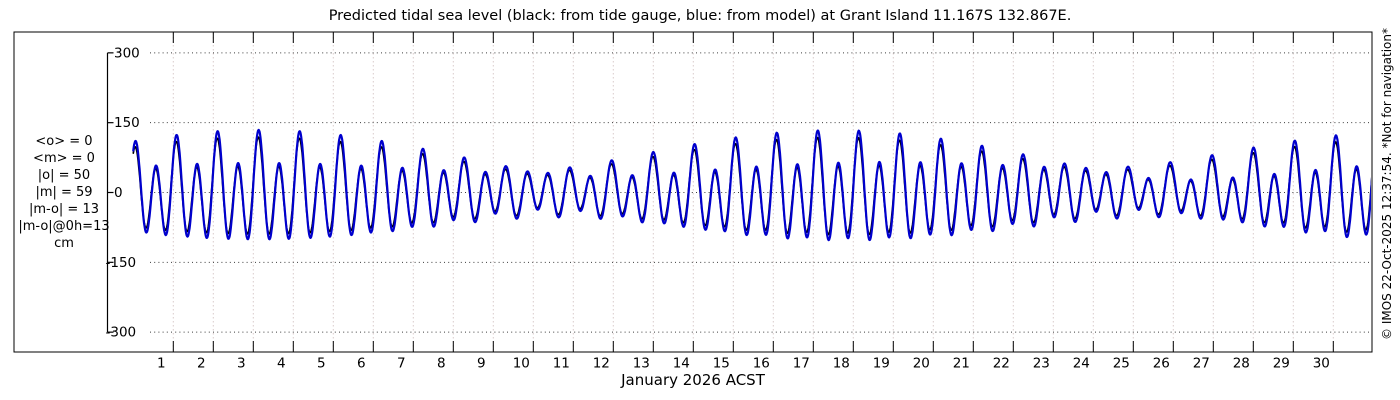 The height and width of the screenshot is (400, 1400). Describe the element at coordinates (1161, 364) in the screenshot. I see `x-day-label: 26` at that location.